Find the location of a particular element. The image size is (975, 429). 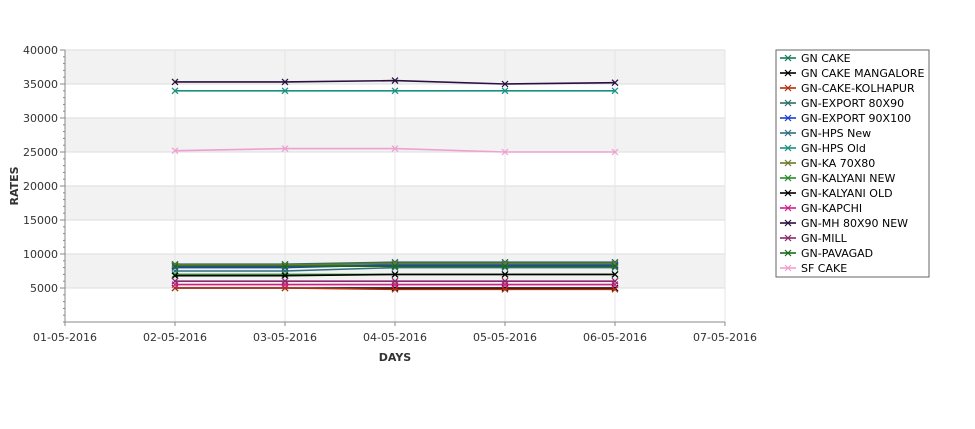

y-tick-label: 40000 is located at coordinates (40, 50).